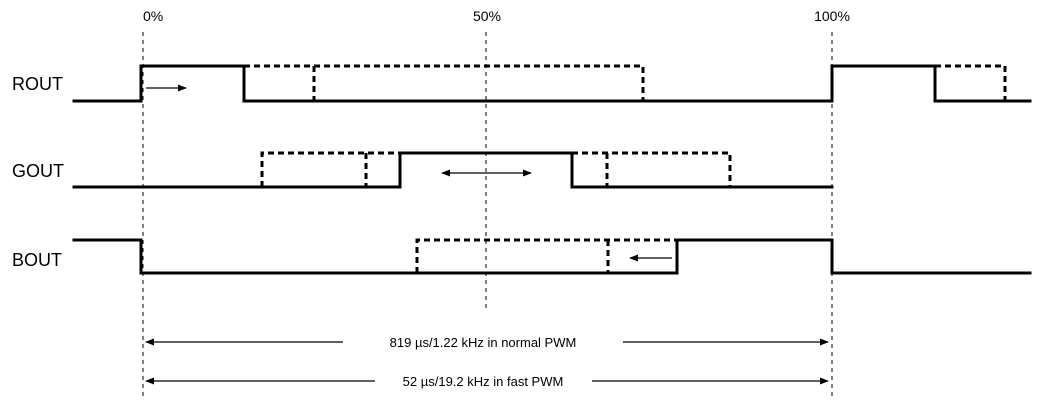 This screenshot has height=403, width=1039. What do you see at coordinates (483, 342) in the screenshot?
I see `normal-pwm-period-label: 819 µs/1.22 kHz in normal PWM` at bounding box center [483, 342].